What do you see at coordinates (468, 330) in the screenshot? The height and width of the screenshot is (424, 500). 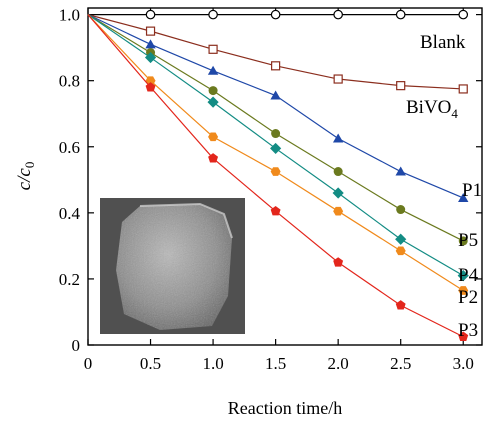 I see `series-label-p3: P3` at bounding box center [468, 330].